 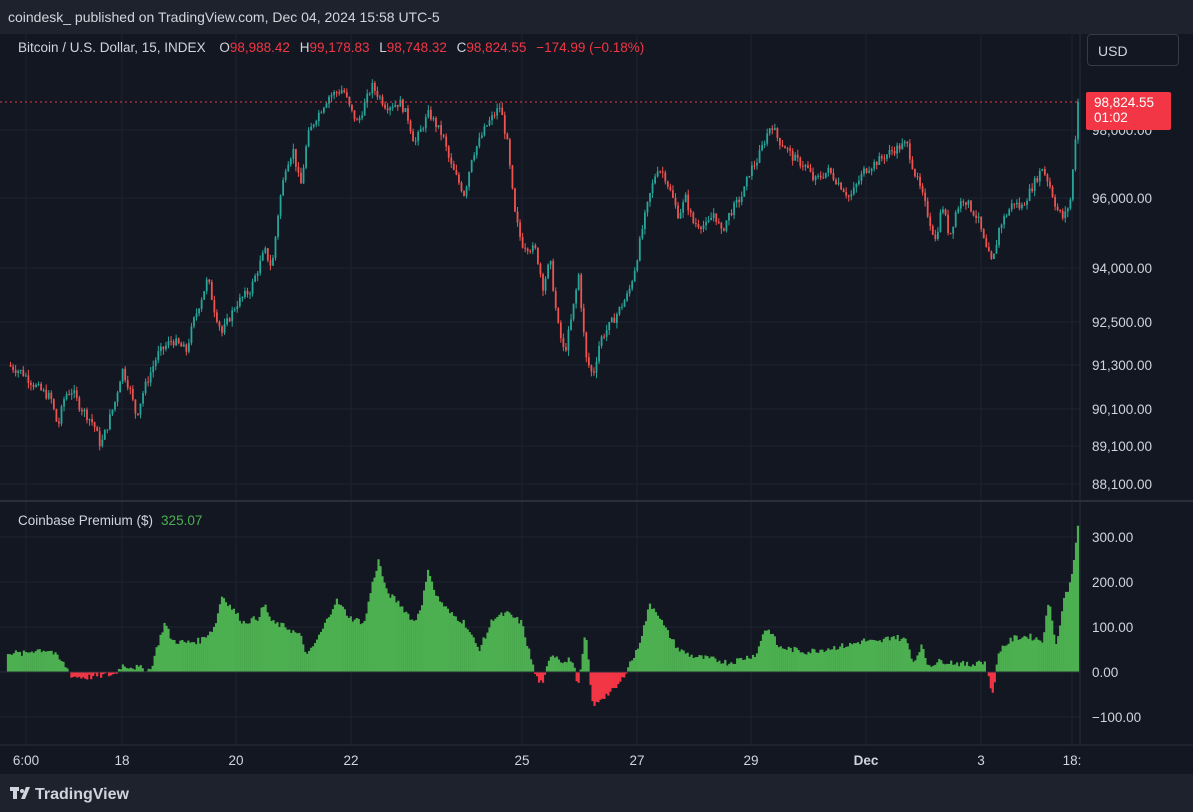 What do you see at coordinates (521, 760) in the screenshot?
I see `time-axis-tick-label: 25` at bounding box center [521, 760].